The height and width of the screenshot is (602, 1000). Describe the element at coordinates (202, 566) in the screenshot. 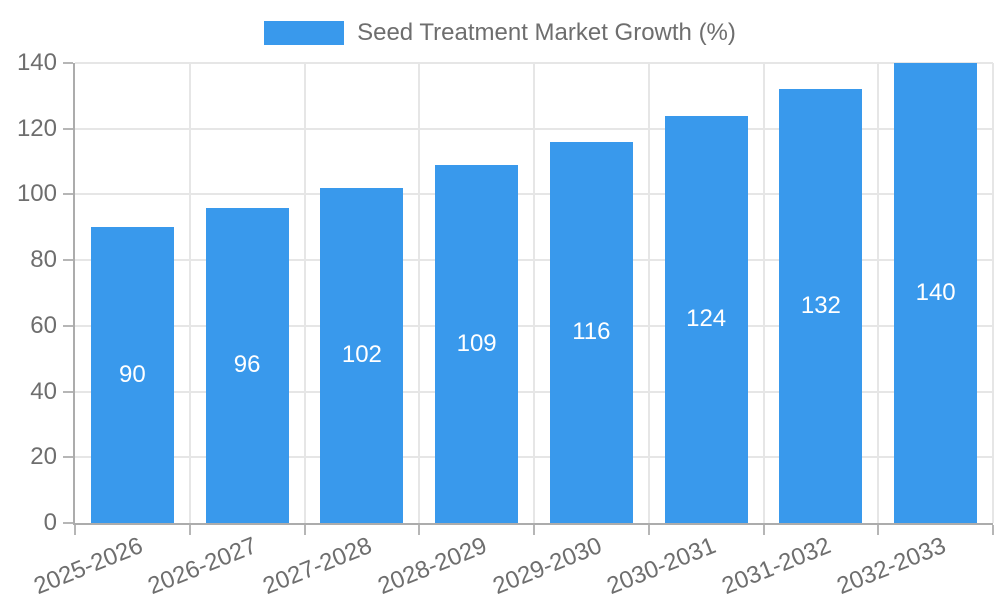

I see `x-axis-tick-label: 2026-2027` at that location.